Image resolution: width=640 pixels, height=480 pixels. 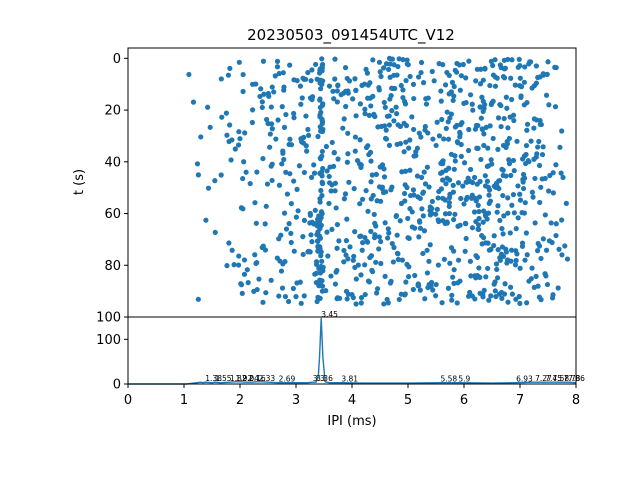 What do you see at coordinates (257, 378) in the screenshot?
I see `histogram-peak-label: 2.16` at bounding box center [257, 378].